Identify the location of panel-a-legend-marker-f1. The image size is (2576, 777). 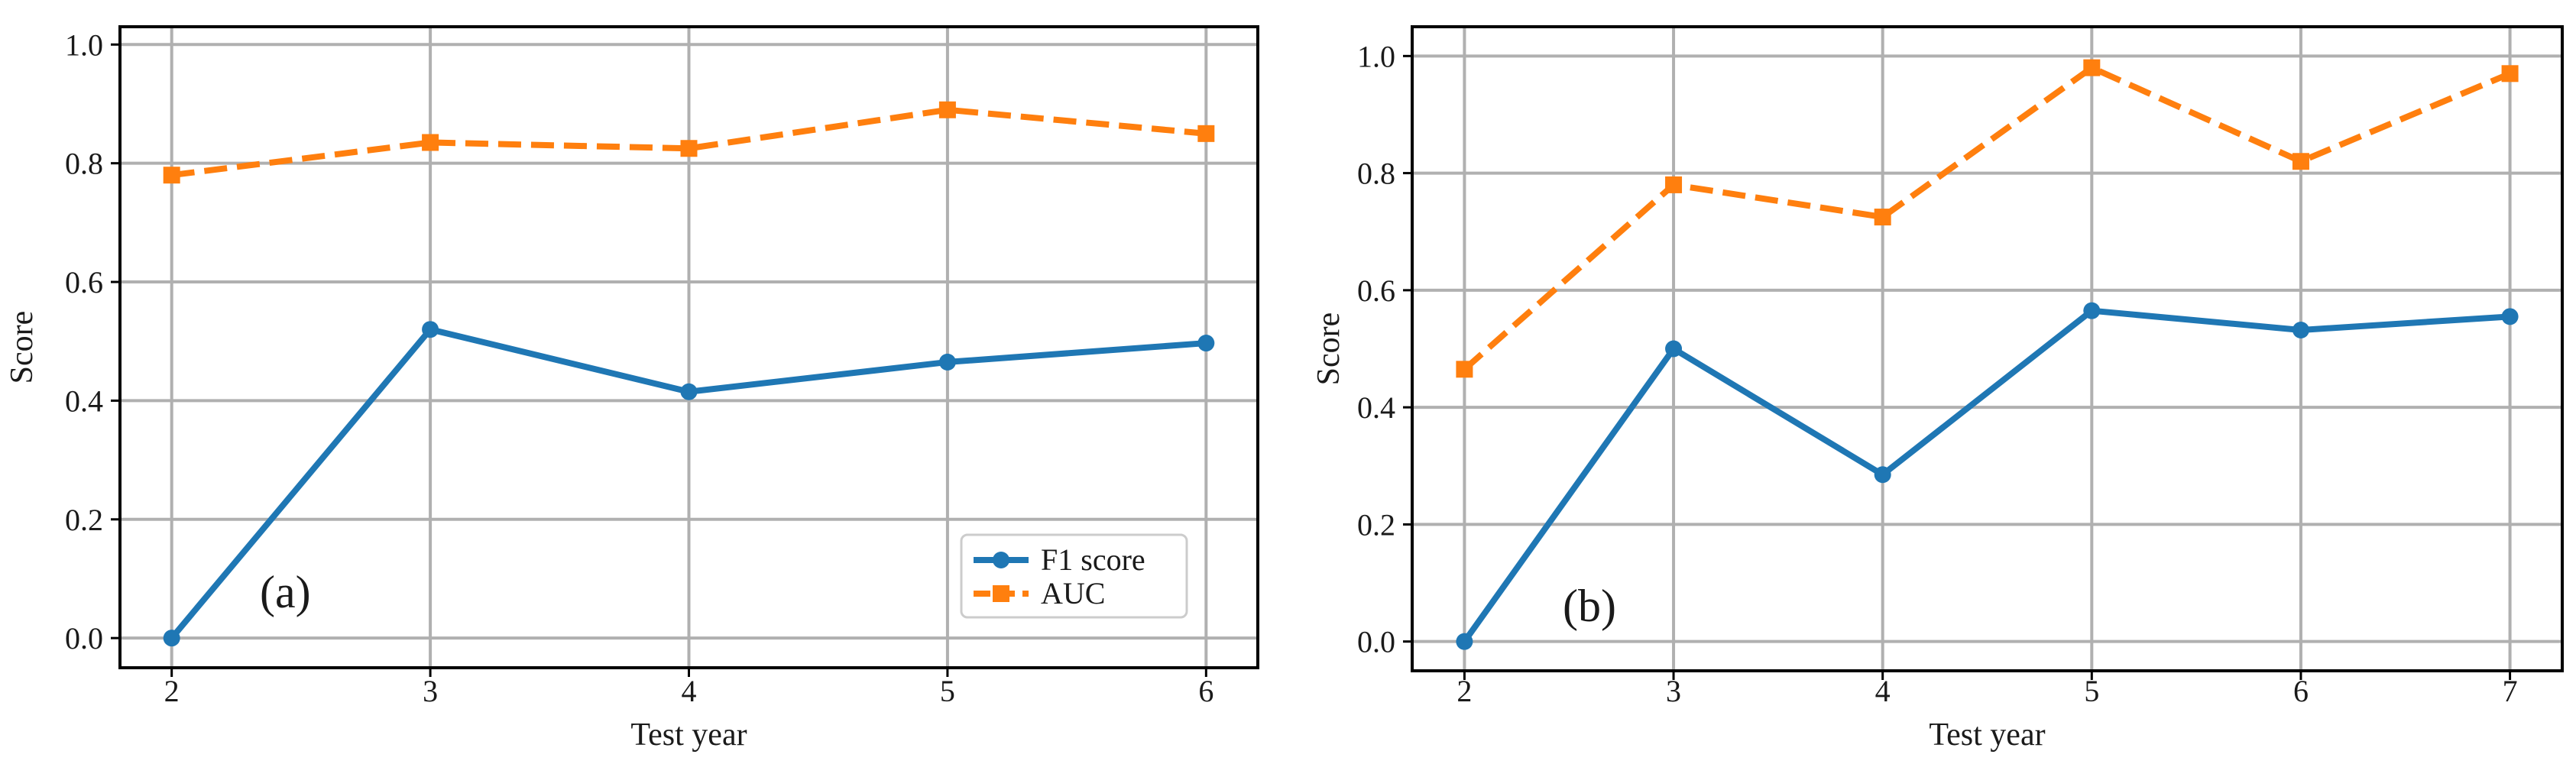
(1001, 560).